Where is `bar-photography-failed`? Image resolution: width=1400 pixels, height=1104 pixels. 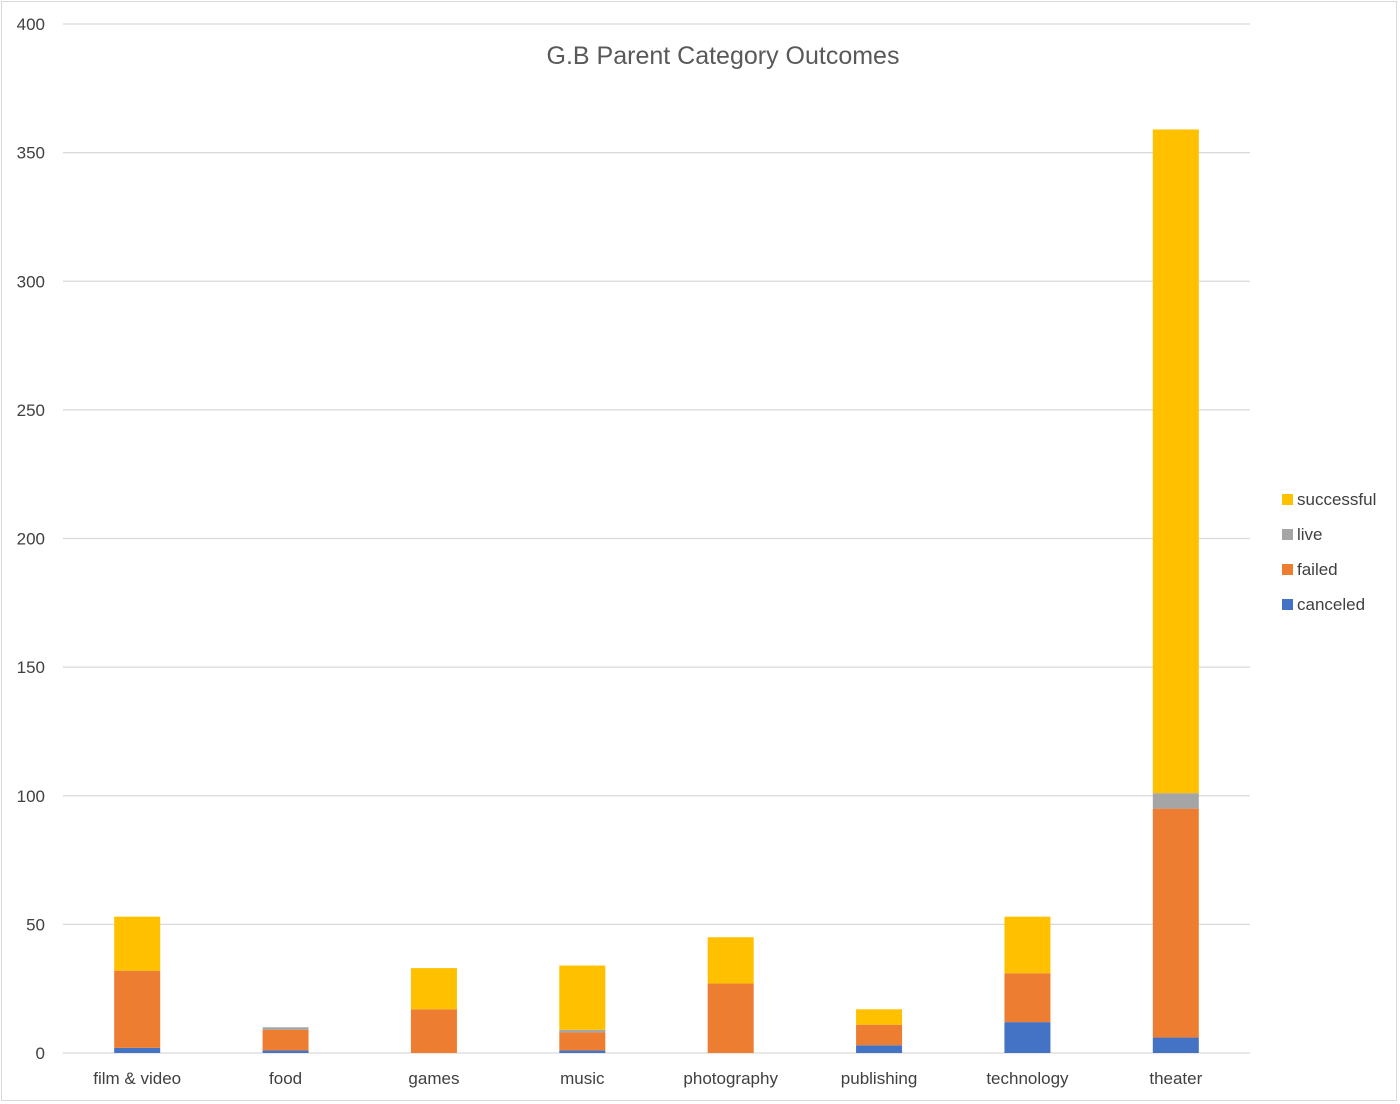 bar-photography-failed is located at coordinates (730, 1018).